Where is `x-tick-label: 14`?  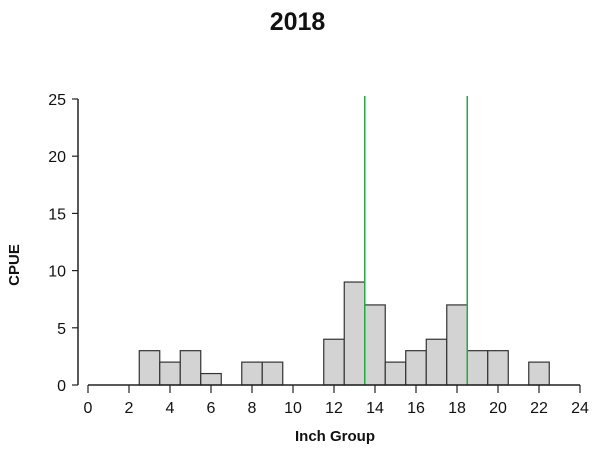 x-tick-label: 14 is located at coordinates (375, 408).